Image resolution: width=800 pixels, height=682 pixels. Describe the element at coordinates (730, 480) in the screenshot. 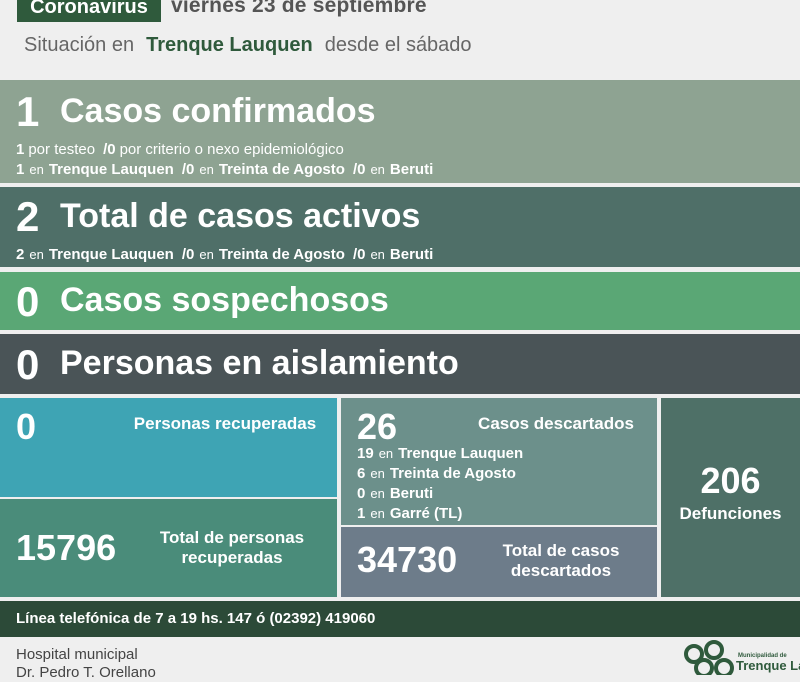

I see `count: 206` at that location.